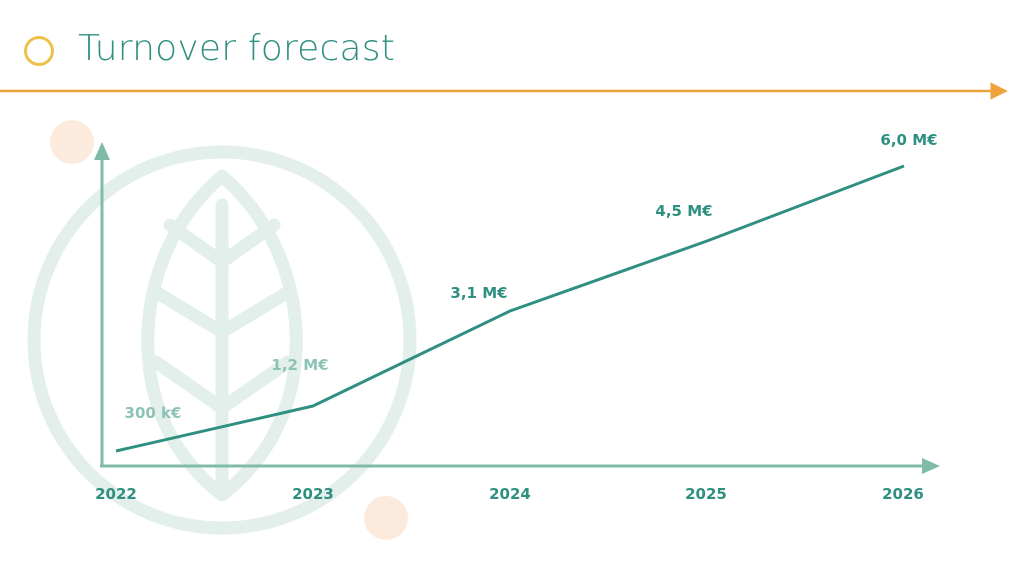 Image resolution: width=1024 pixels, height=576 pixels. What do you see at coordinates (313, 494) in the screenshot?
I see `x-tick-label-2023: 2023` at bounding box center [313, 494].